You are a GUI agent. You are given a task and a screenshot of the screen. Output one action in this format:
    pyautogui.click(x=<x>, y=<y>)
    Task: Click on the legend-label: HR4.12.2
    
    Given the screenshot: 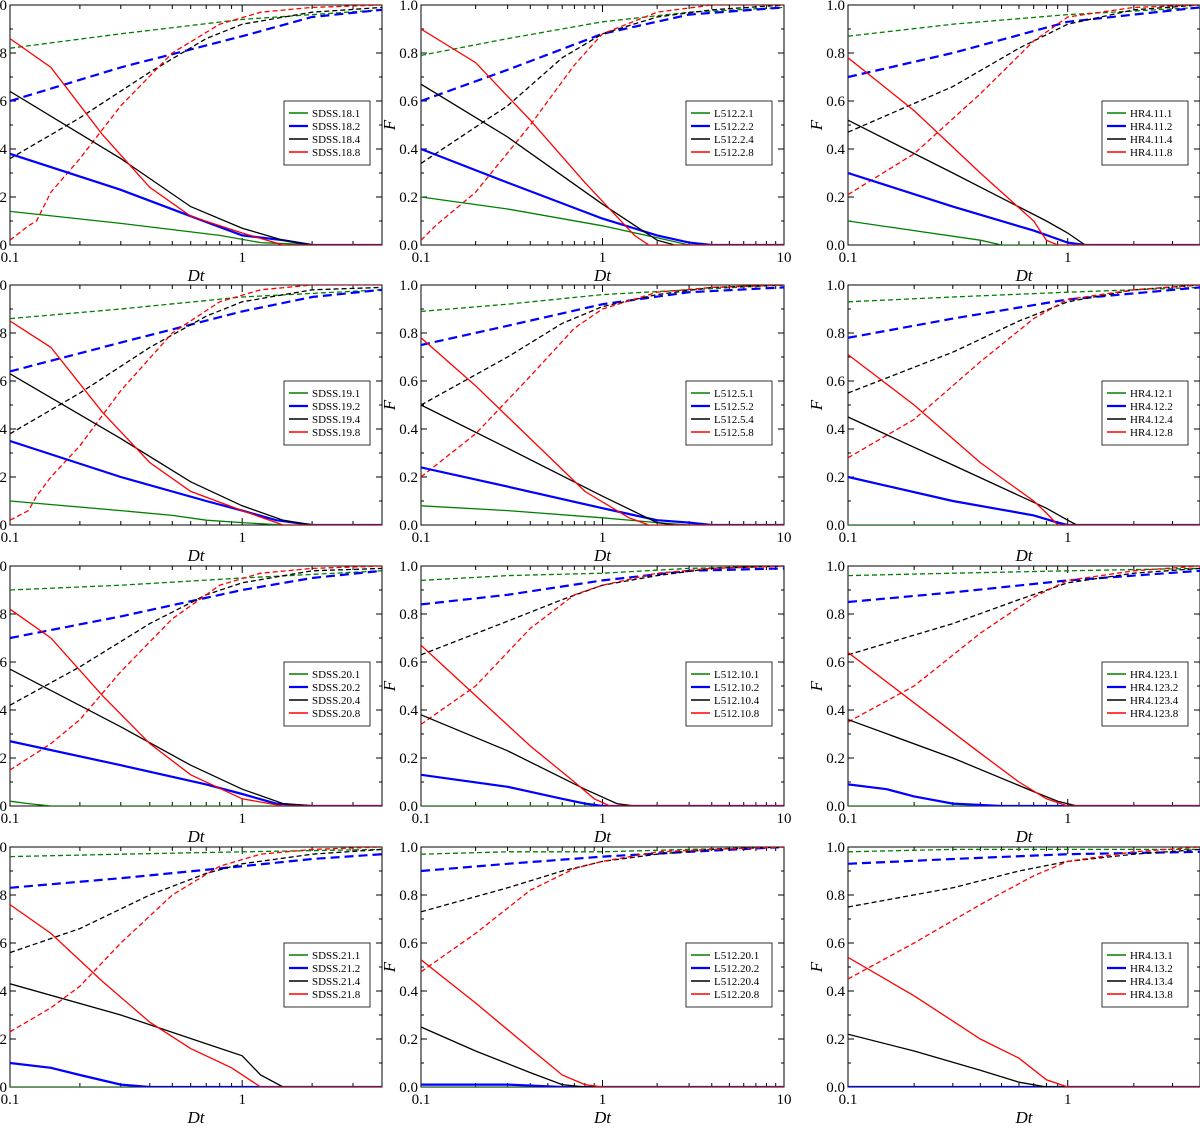 What is the action you would take?
    pyautogui.click(x=1151, y=407)
    